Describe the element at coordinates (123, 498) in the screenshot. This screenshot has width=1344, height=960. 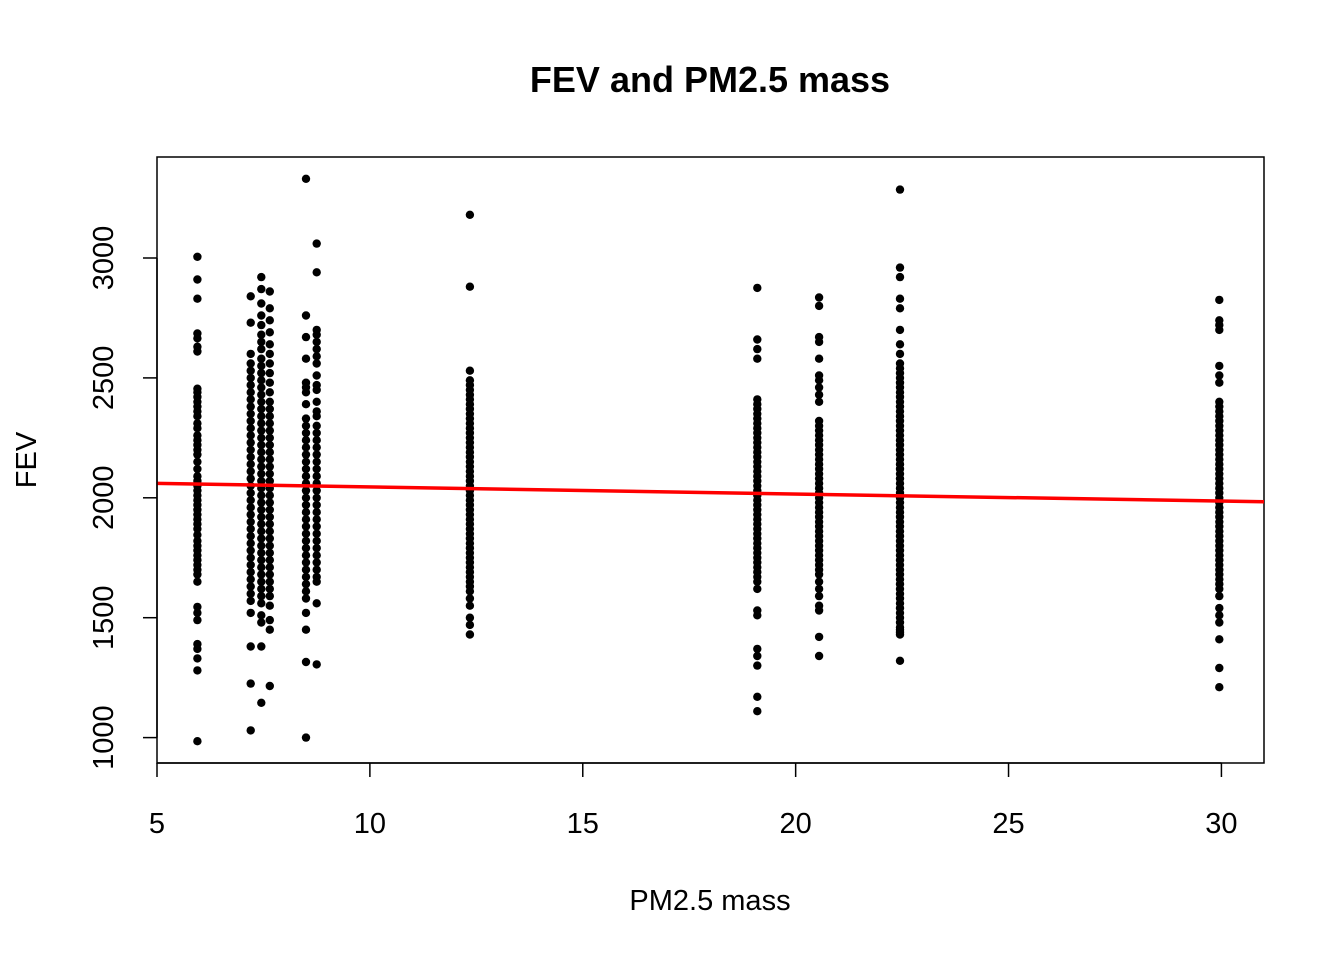
I see `y-axis: 1000 1500 2000 2500 3000` at that location.